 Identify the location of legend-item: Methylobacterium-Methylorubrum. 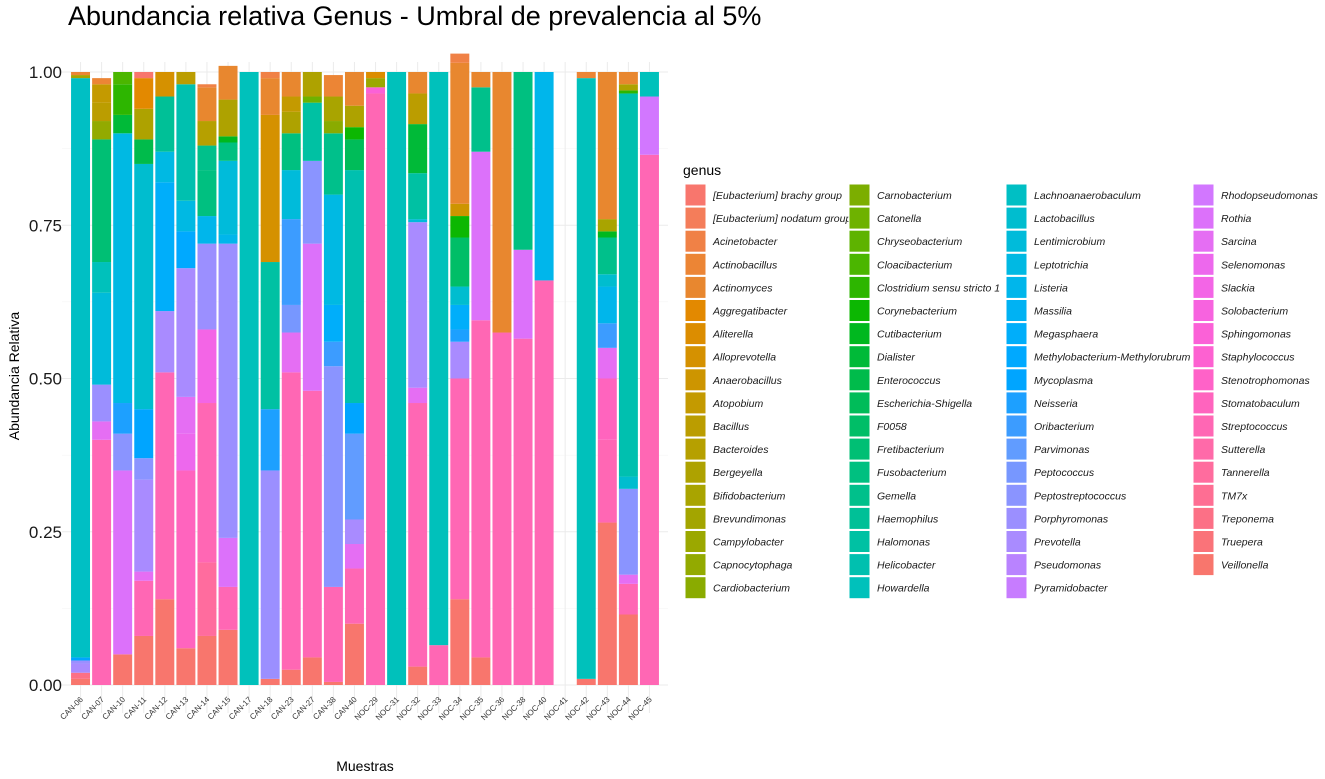
(1098, 357).